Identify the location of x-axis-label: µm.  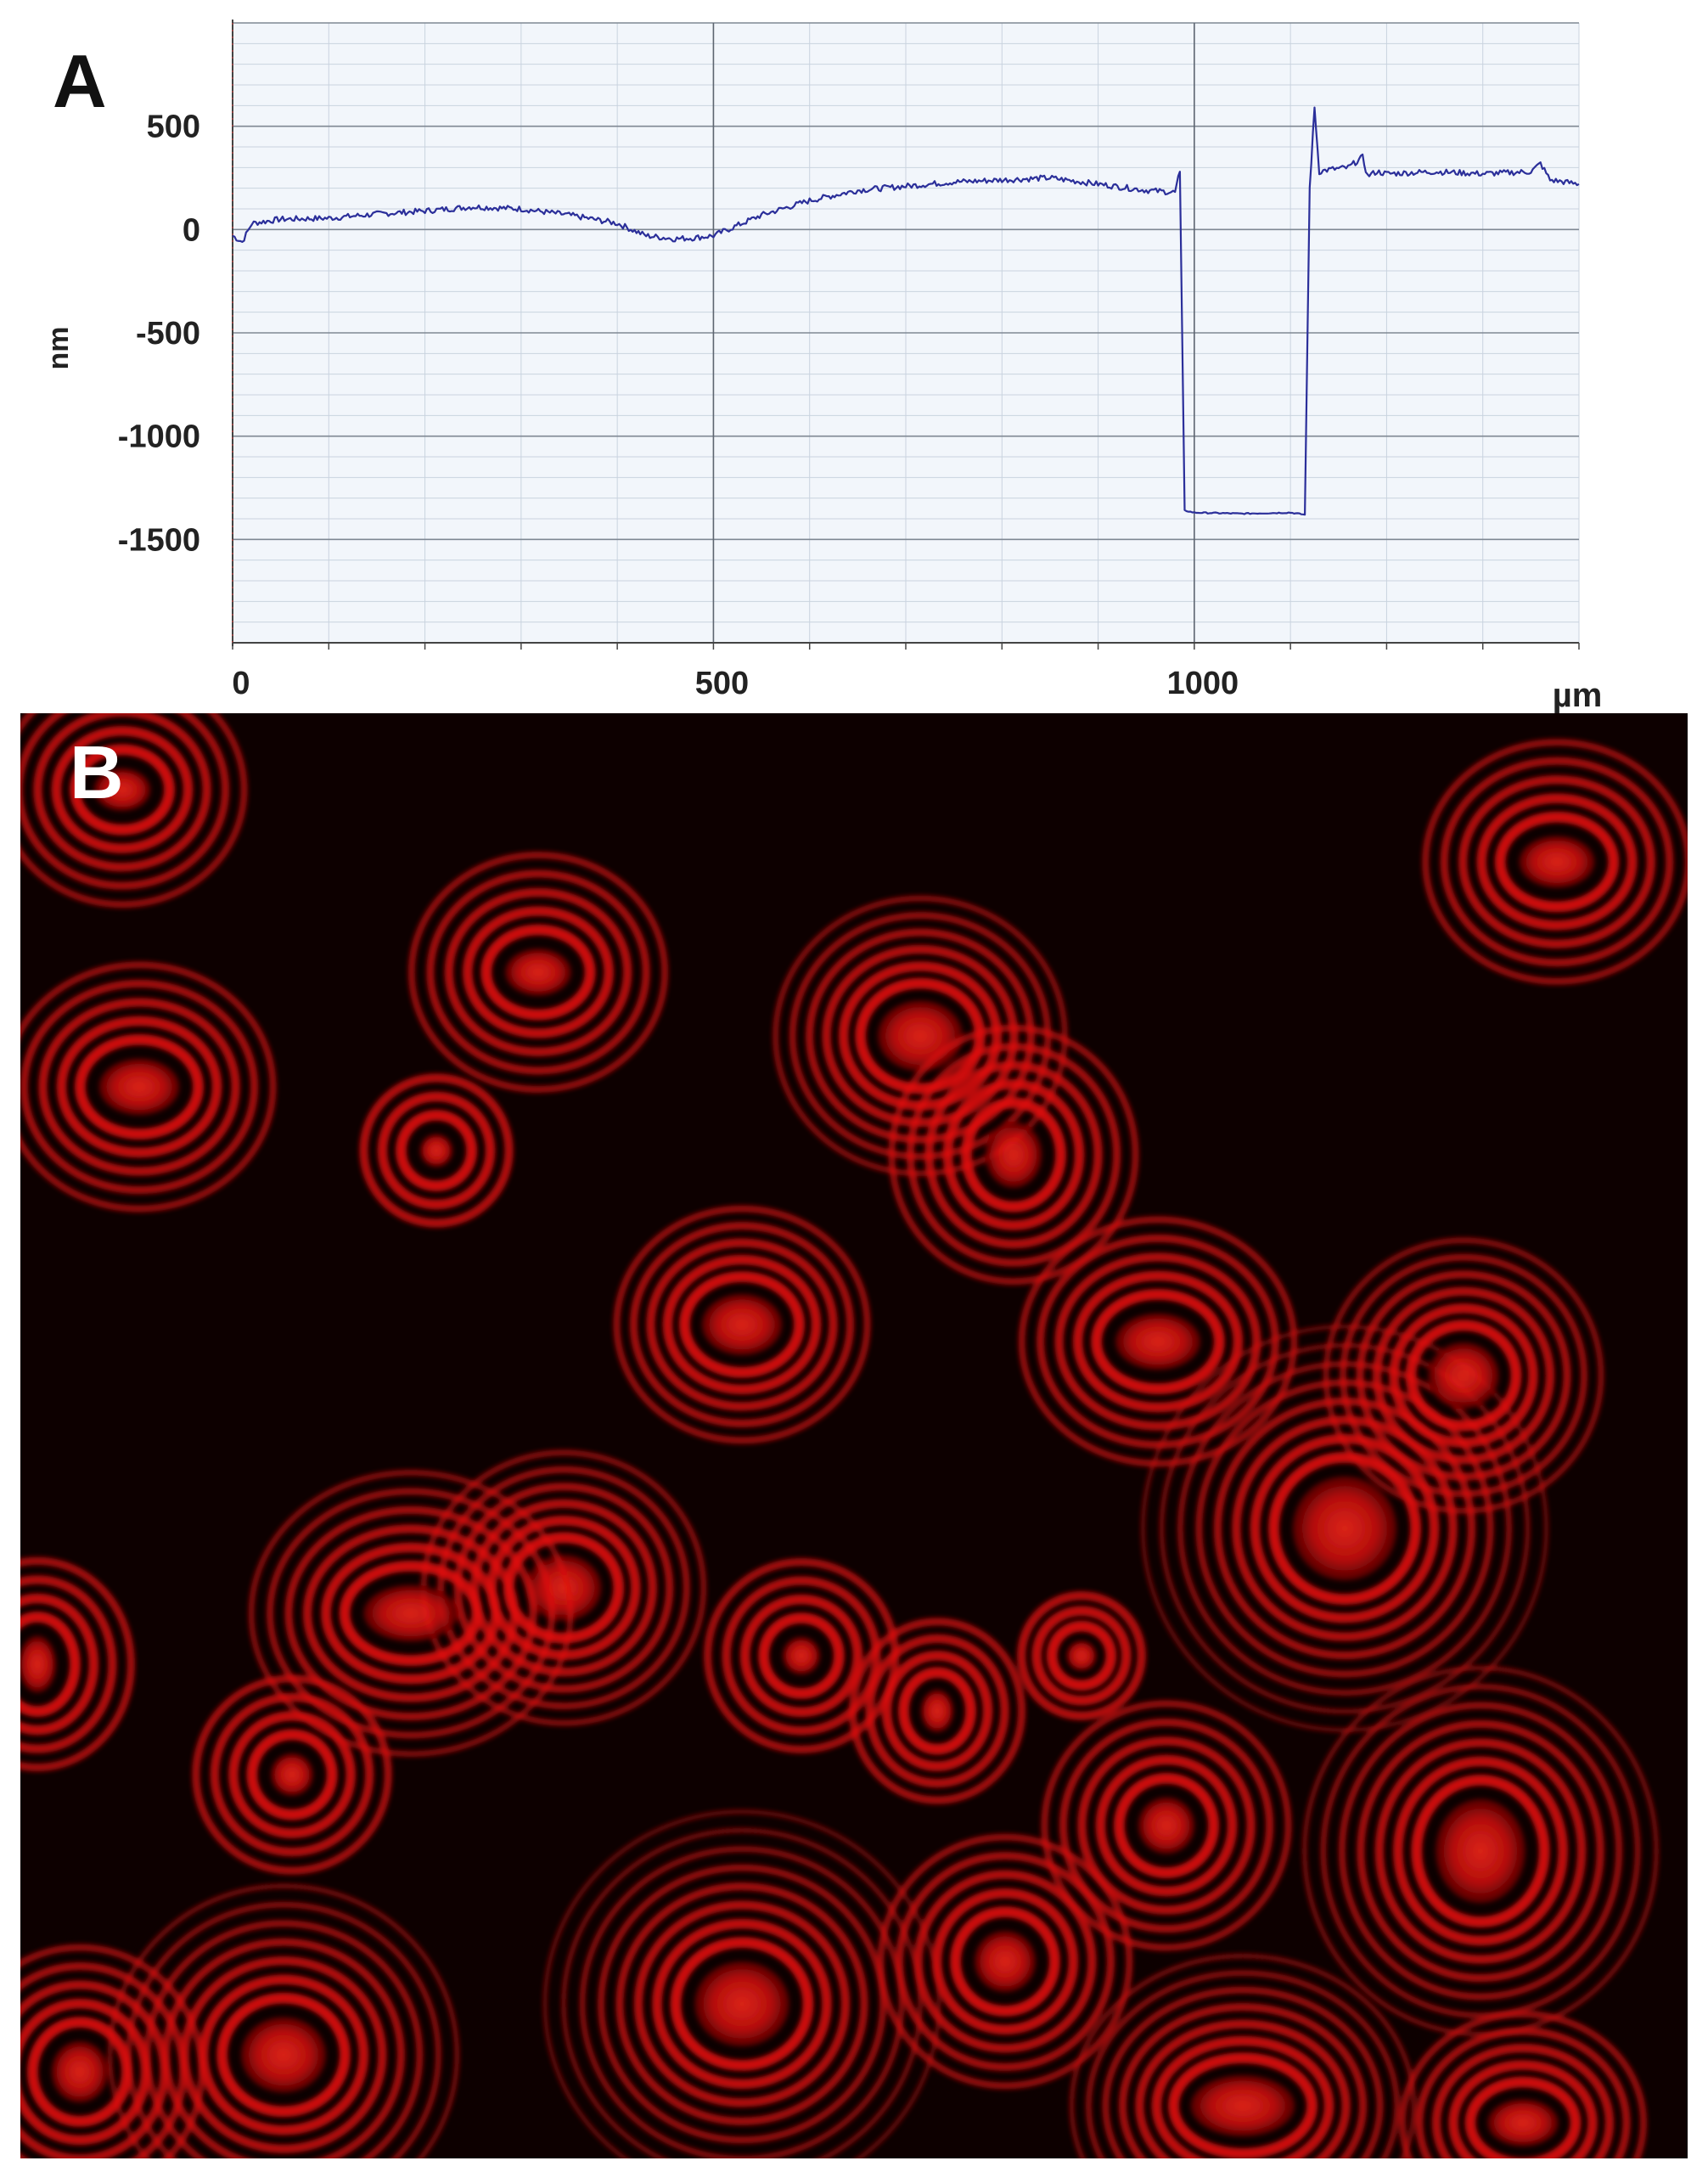
(1578, 695).